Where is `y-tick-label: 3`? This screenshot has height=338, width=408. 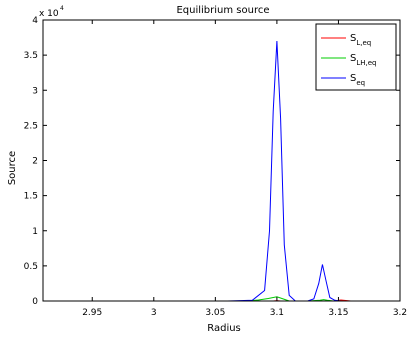 y-tick-label: 3 is located at coordinates (35, 91).